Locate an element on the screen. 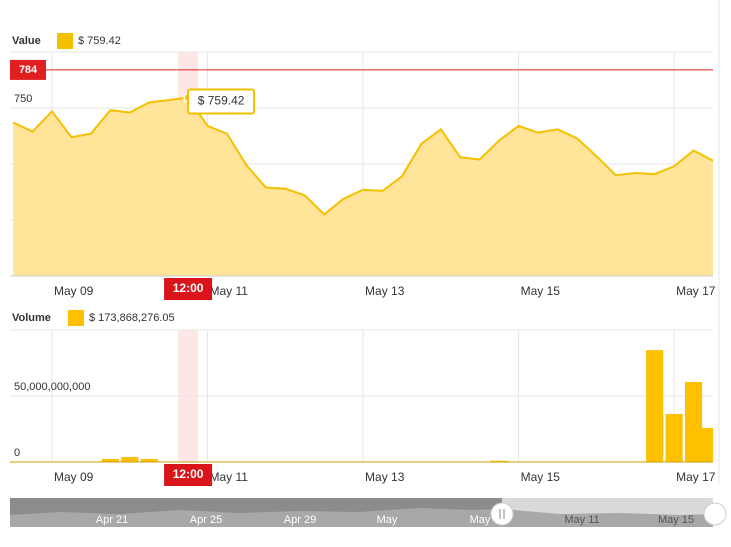  legend-value: $ 759.42 is located at coordinates (99, 41).